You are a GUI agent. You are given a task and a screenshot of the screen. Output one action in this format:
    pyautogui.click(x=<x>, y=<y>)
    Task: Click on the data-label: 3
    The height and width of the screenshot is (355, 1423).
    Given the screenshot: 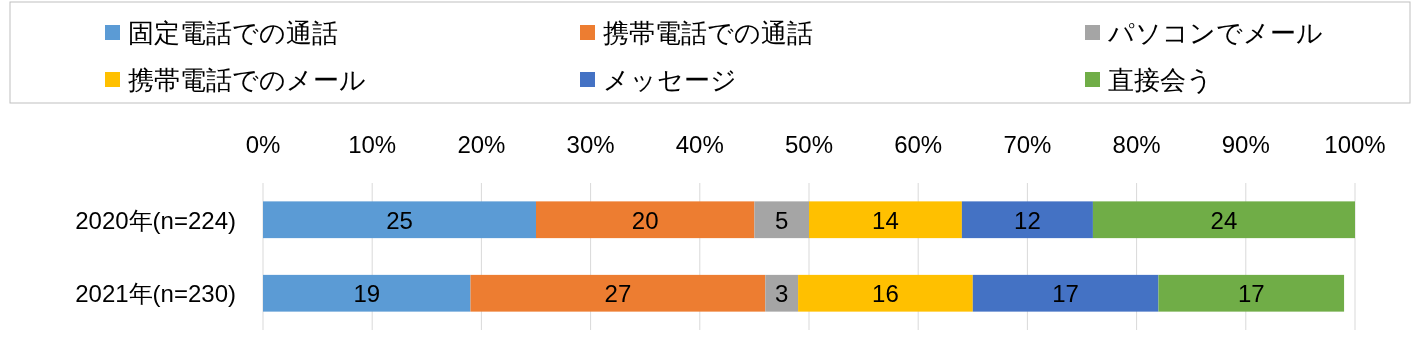 What is the action you would take?
    pyautogui.click(x=782, y=294)
    